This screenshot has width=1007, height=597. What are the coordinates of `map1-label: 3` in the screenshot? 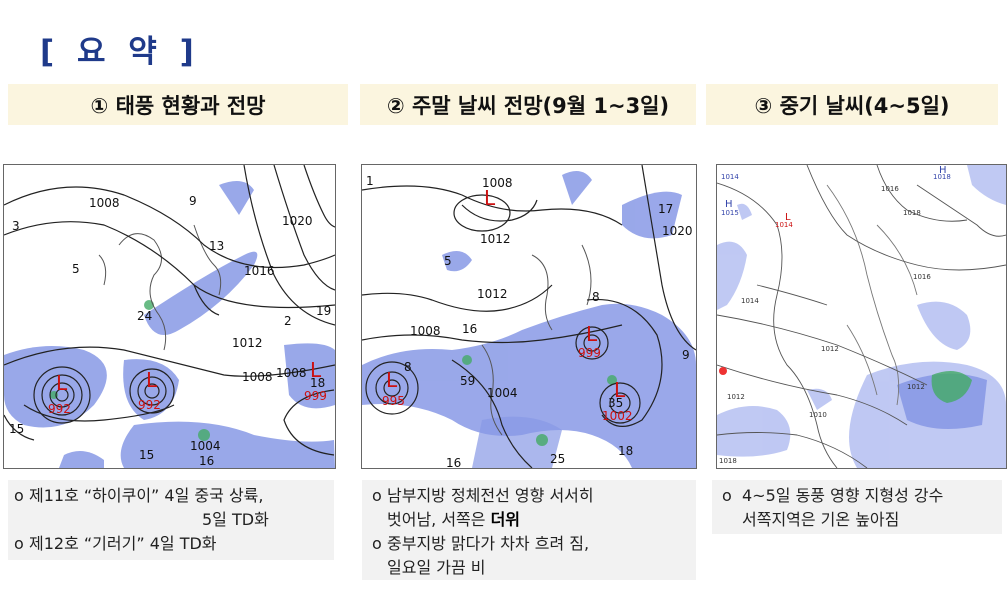 It's located at (16, 226).